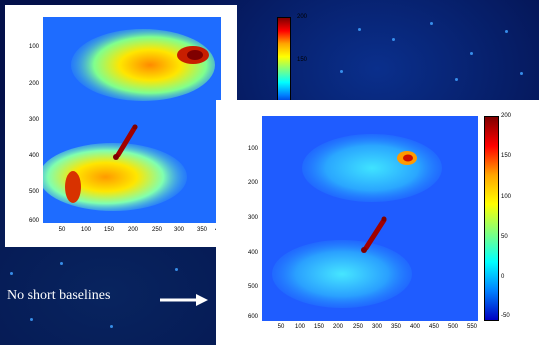  What do you see at coordinates (471, 327) in the screenshot?
I see `x-tick-label: 550` at bounding box center [471, 327].